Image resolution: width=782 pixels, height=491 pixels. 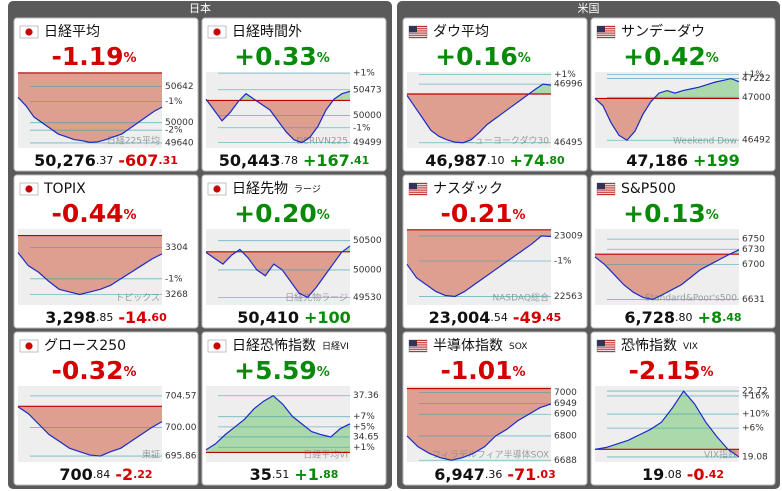 I want to click on price-decimals: .08, so click(x=673, y=474).